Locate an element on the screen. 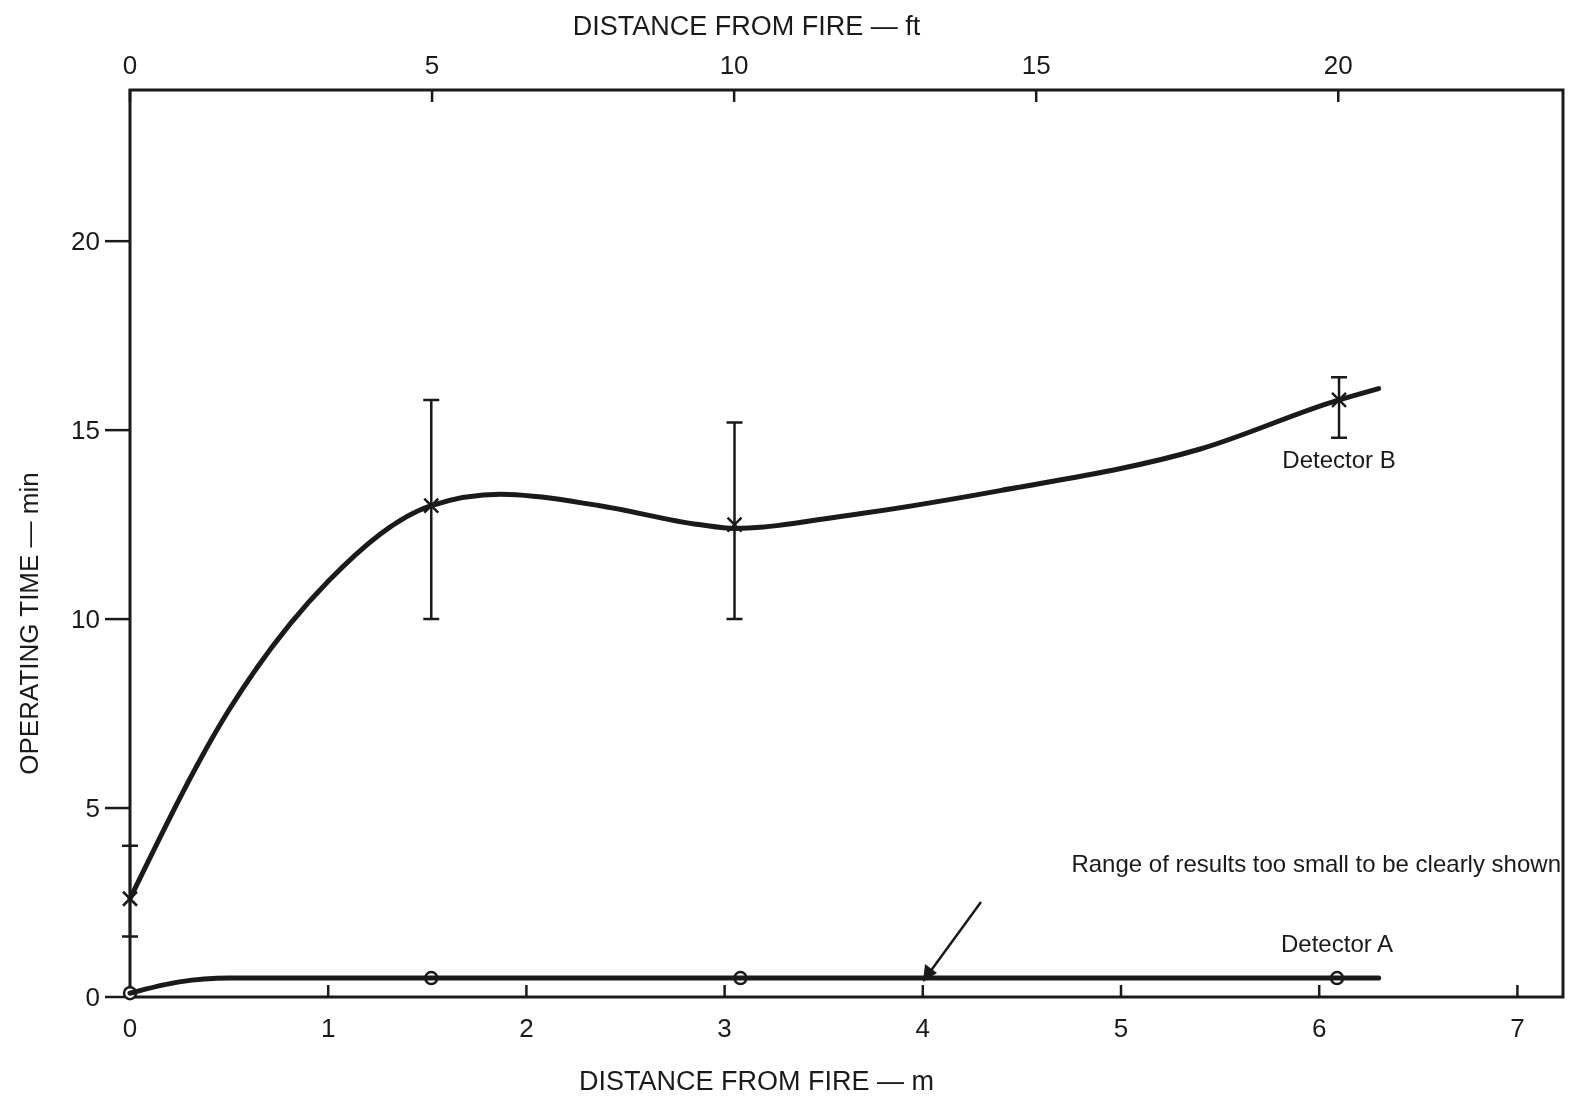 Image resolution: width=1579 pixels, height=1105 pixels. x2-tick-label: 20 is located at coordinates (1338, 65).